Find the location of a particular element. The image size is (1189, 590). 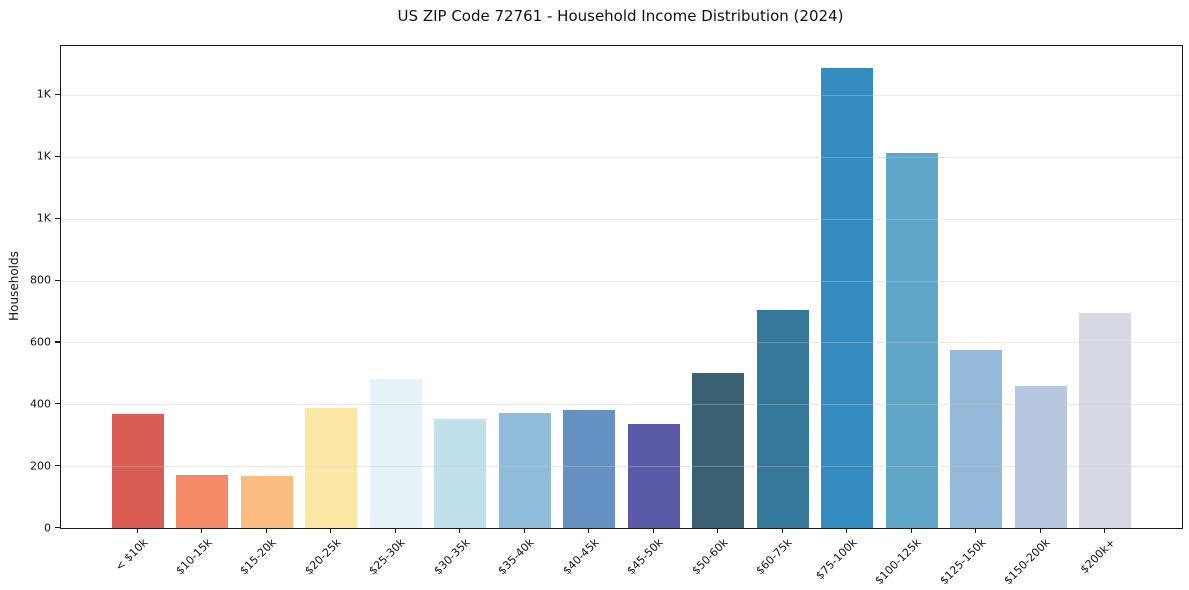

bar-$75-100k is located at coordinates (847, 298).